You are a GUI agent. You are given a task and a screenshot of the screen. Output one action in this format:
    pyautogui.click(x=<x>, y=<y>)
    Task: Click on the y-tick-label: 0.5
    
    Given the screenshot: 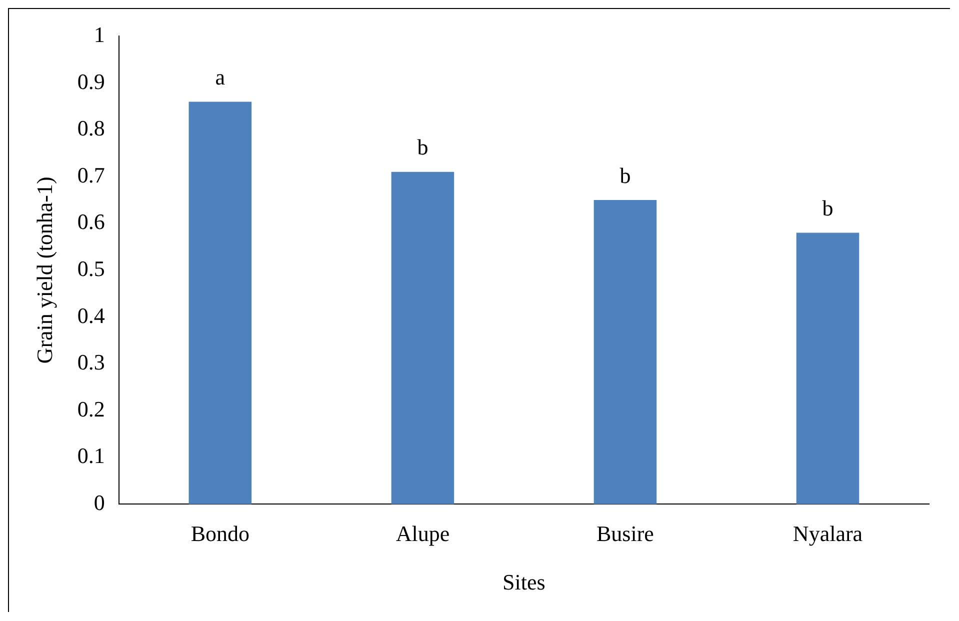 What is the action you would take?
    pyautogui.click(x=91, y=268)
    